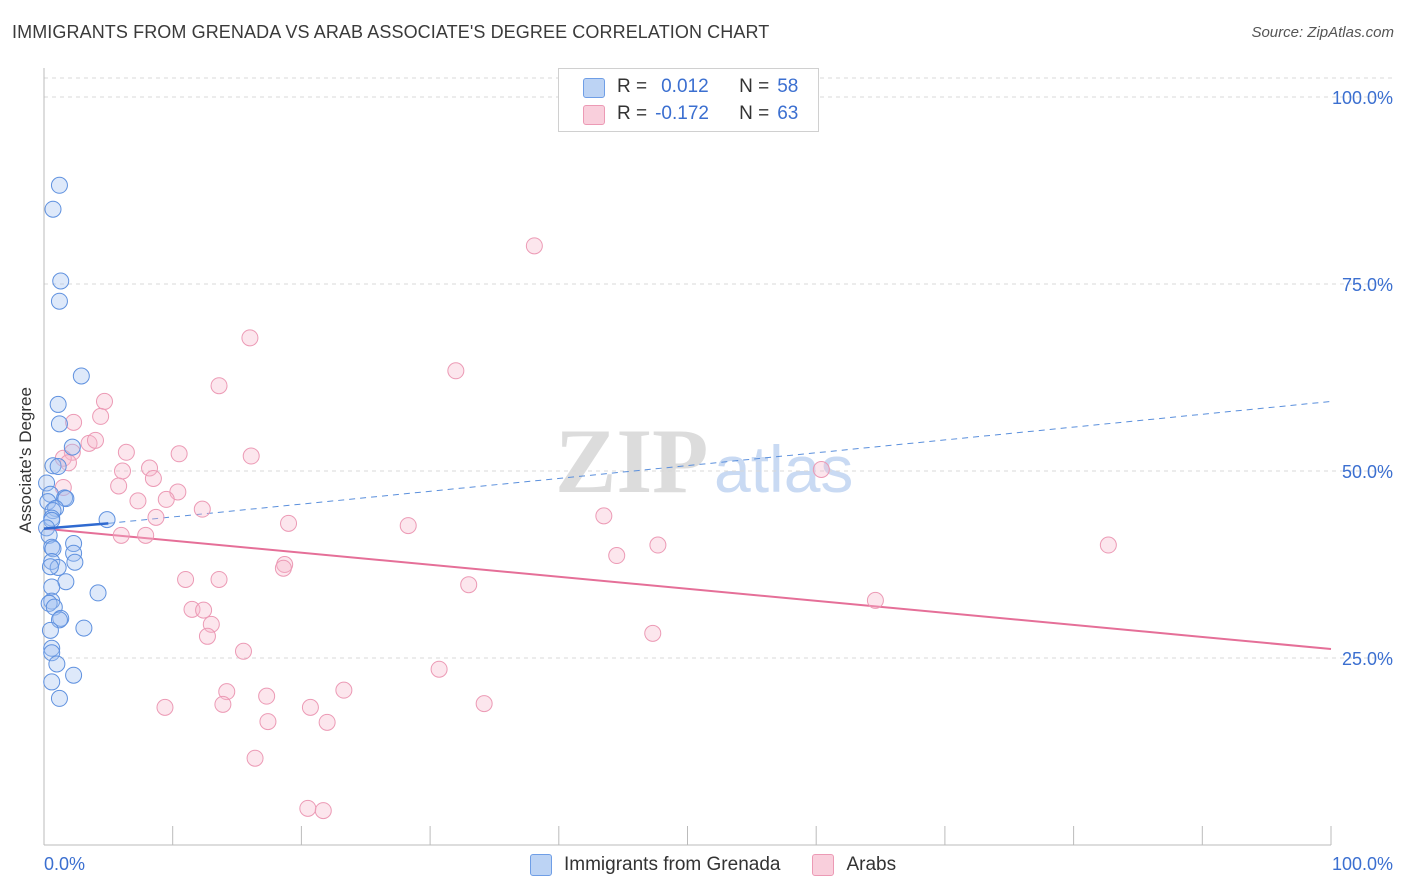  What do you see at coordinates (1367, 285) in the screenshot?
I see `y-tick-label: 75.0%` at bounding box center [1367, 285].